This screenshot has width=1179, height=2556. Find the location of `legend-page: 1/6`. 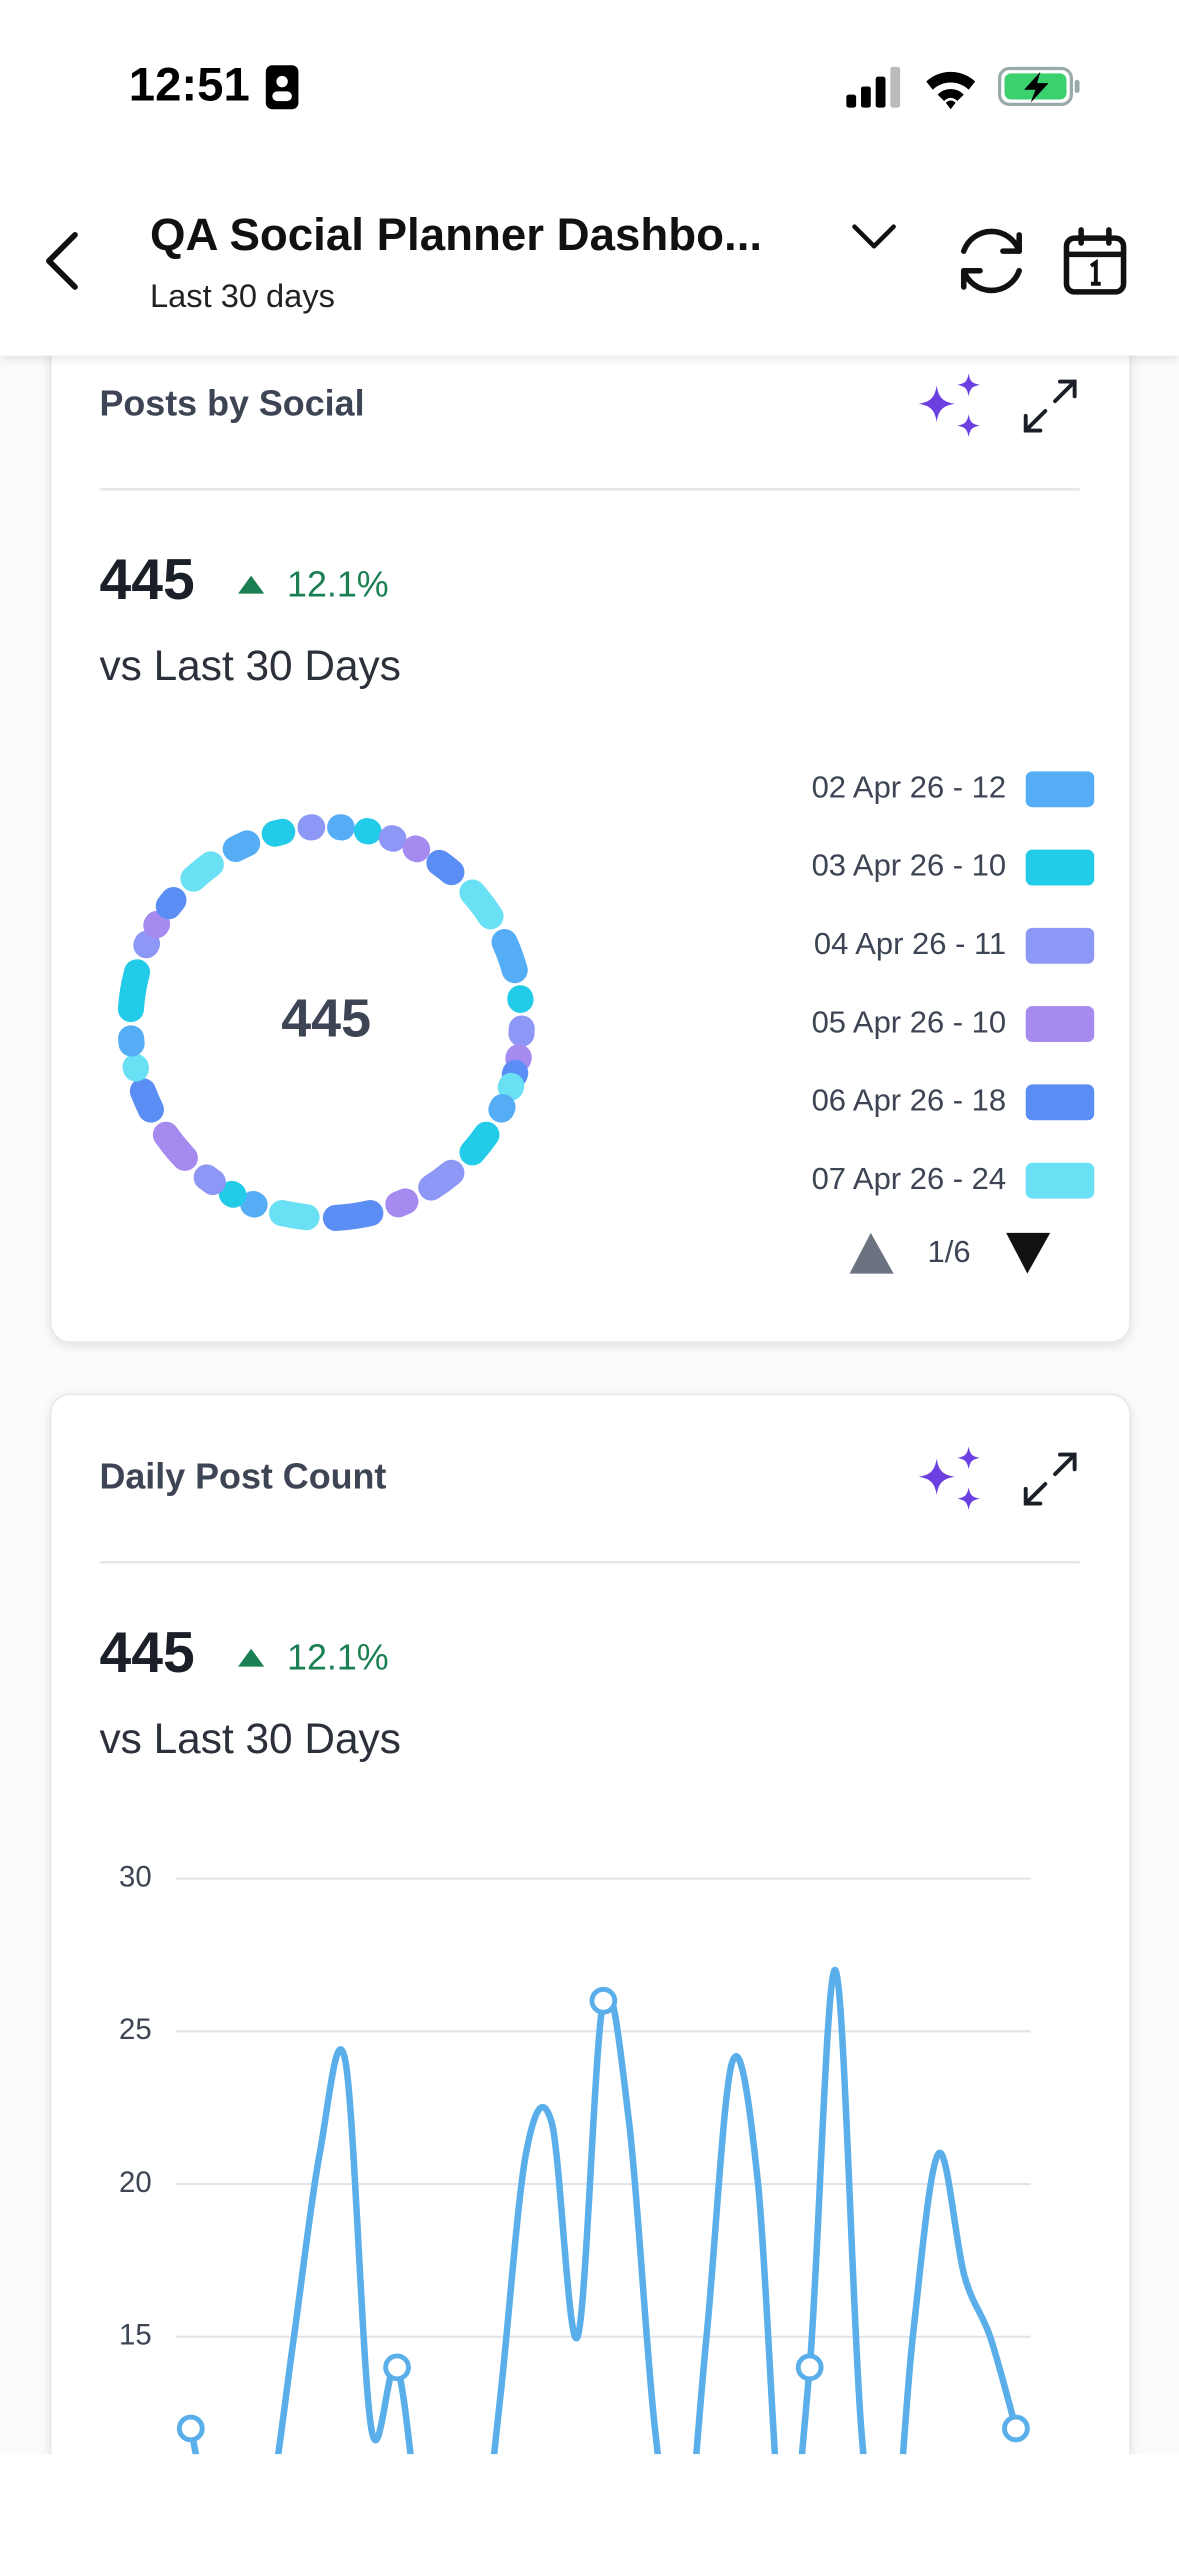

legend-page: 1/6 is located at coordinates (949, 1251).